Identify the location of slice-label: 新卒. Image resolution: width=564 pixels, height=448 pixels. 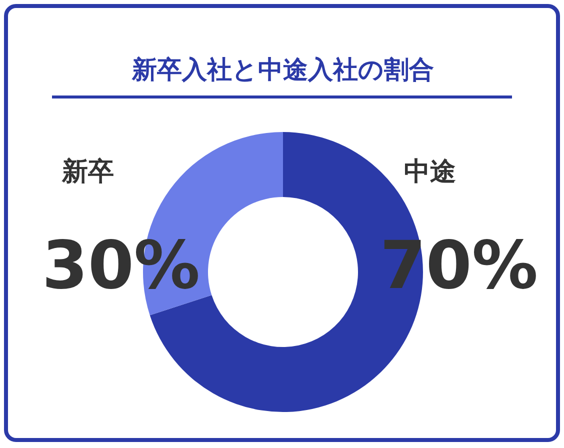
(87, 172).